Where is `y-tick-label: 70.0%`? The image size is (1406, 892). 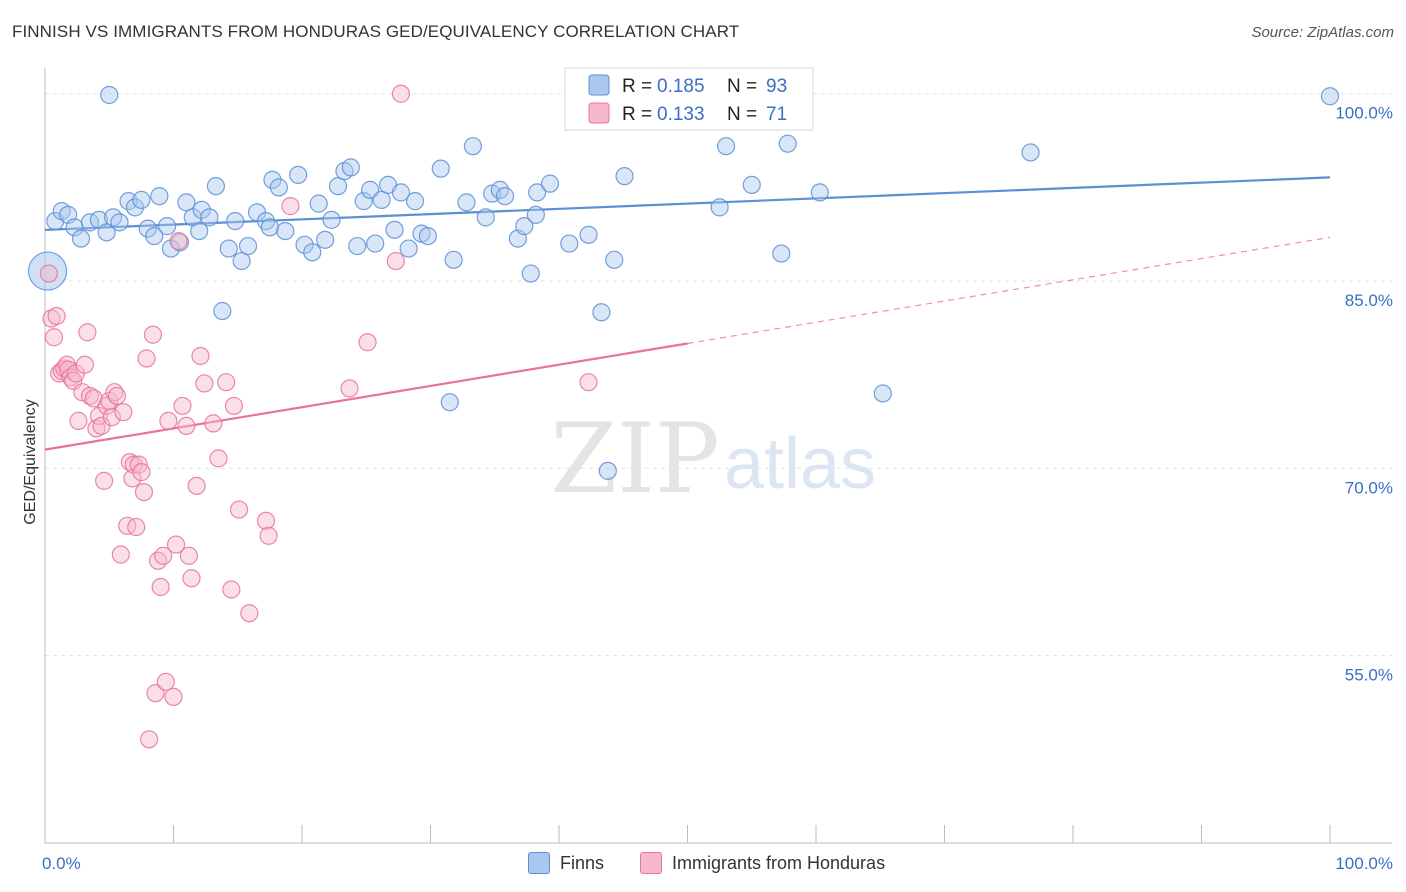
y-tick-label: 70.0% is located at coordinates (1369, 487).